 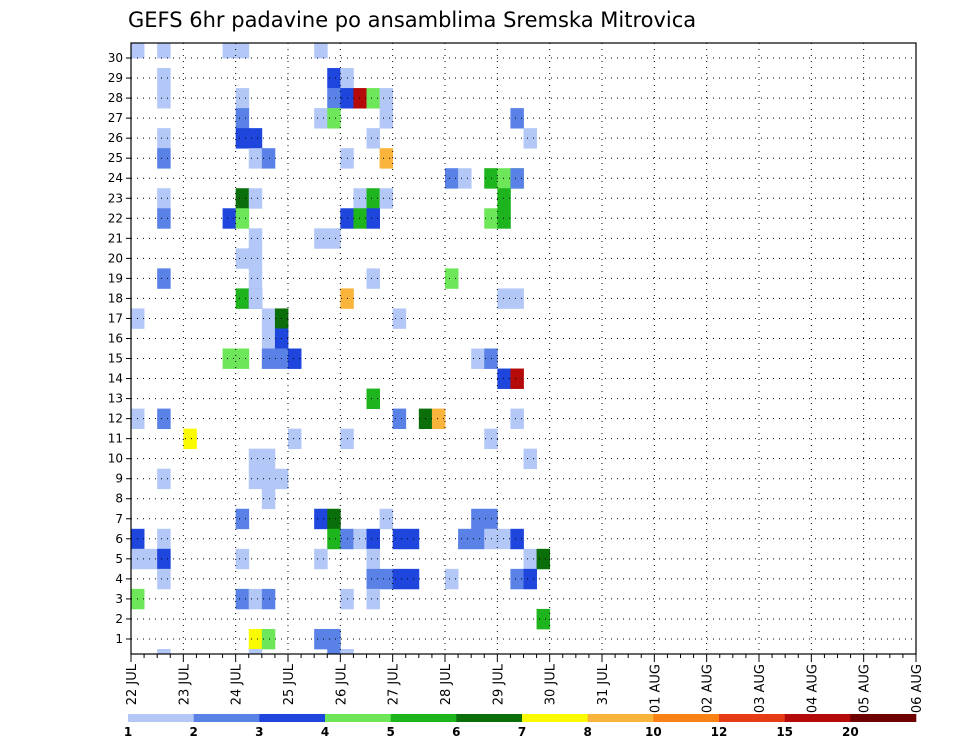 What do you see at coordinates (115, 278) in the screenshot?
I see `y-tick-label: 19` at bounding box center [115, 278].